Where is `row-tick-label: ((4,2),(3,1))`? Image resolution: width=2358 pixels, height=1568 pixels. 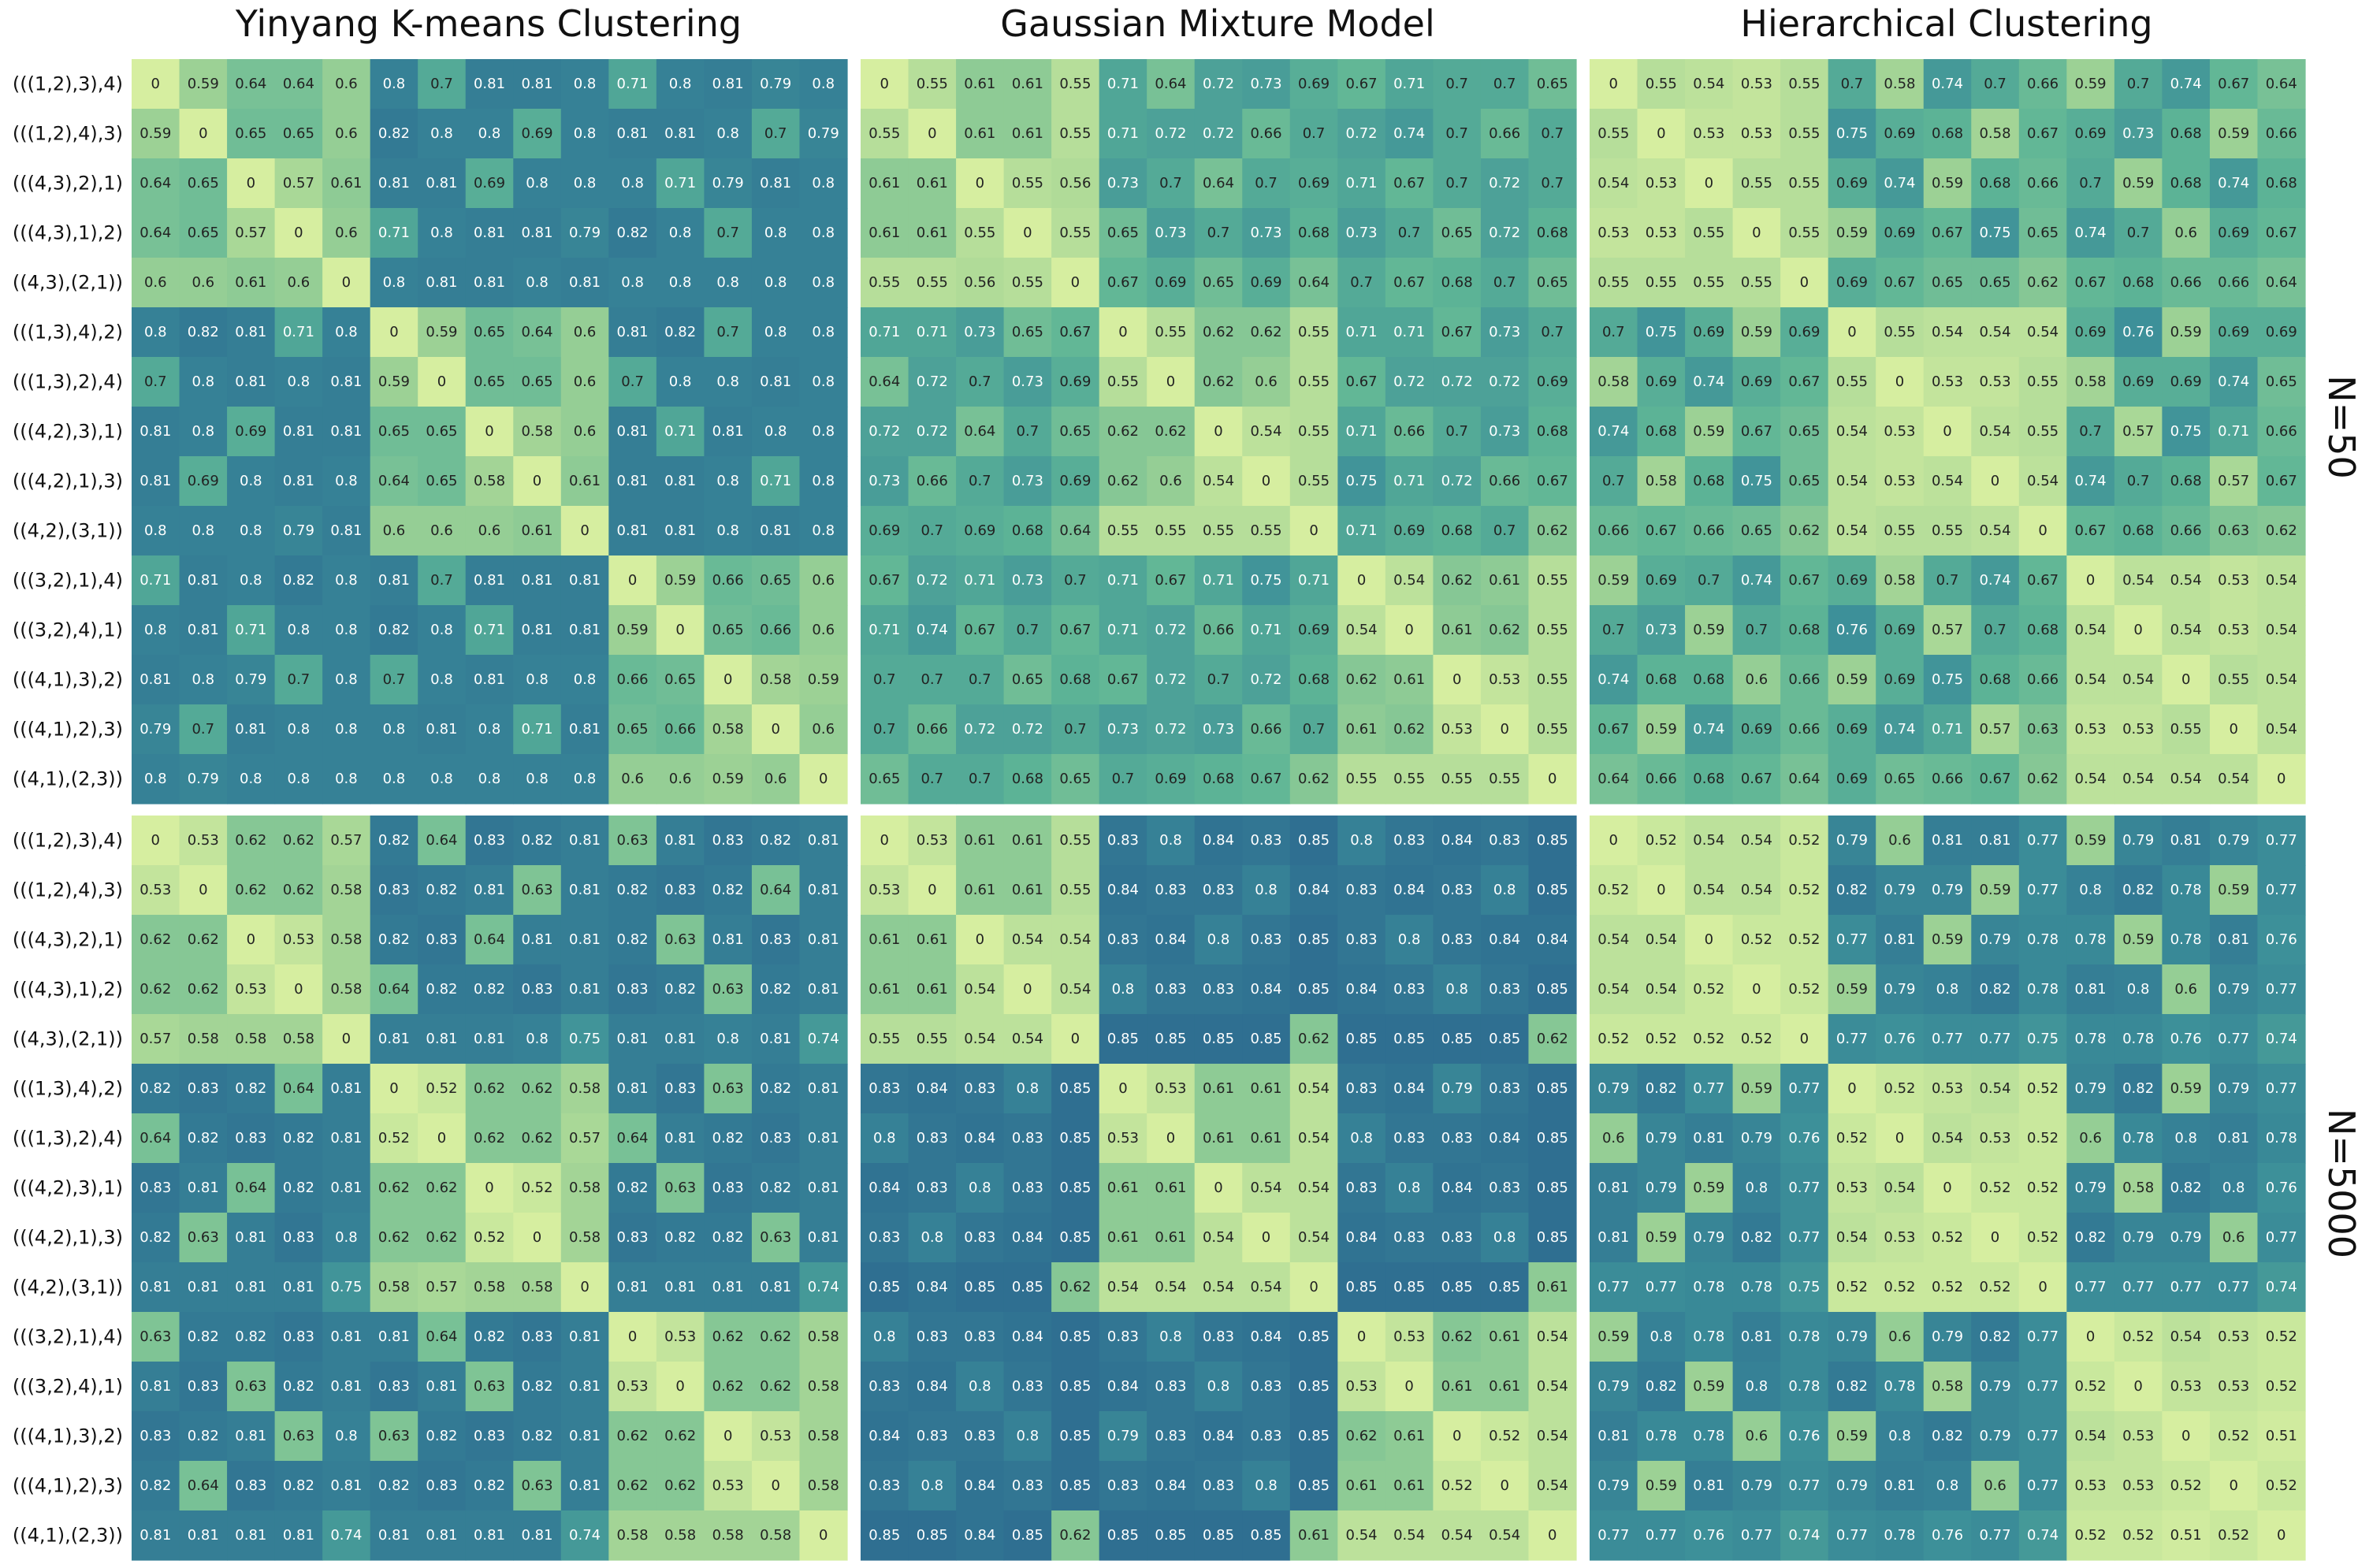 row-tick-label: ((4,2),(3,1)) is located at coordinates (68, 1287).